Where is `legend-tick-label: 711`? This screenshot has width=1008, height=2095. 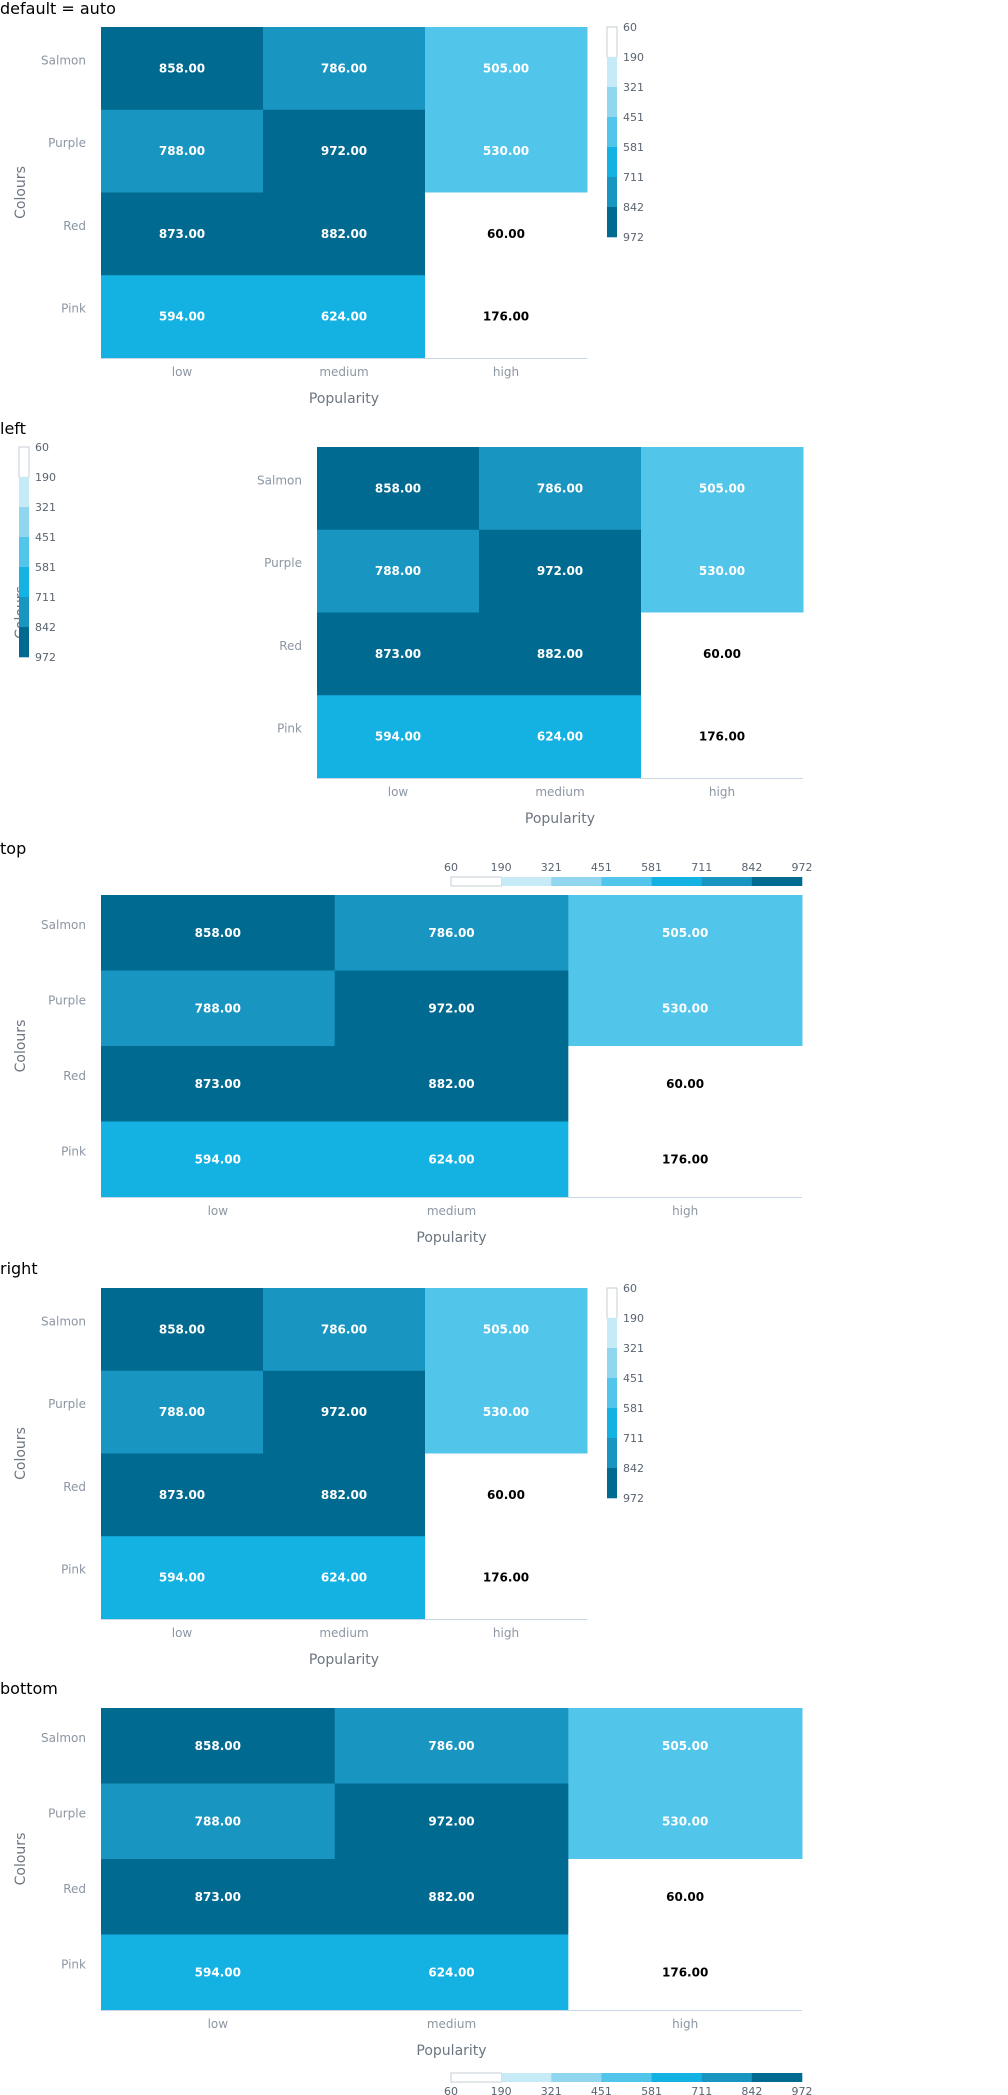 legend-tick-label: 711 is located at coordinates (633, 177).